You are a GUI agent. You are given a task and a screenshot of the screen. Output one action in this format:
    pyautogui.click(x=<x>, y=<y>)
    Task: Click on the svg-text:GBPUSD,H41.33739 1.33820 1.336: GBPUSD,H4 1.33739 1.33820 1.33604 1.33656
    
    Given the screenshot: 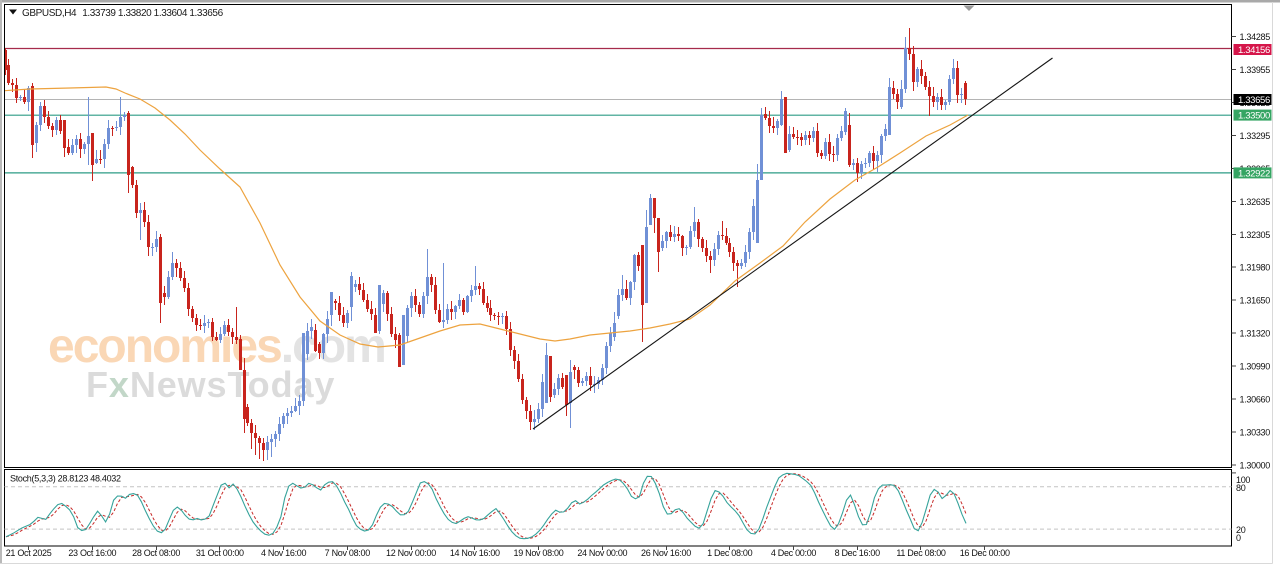 What is the action you would take?
    pyautogui.click(x=123, y=13)
    